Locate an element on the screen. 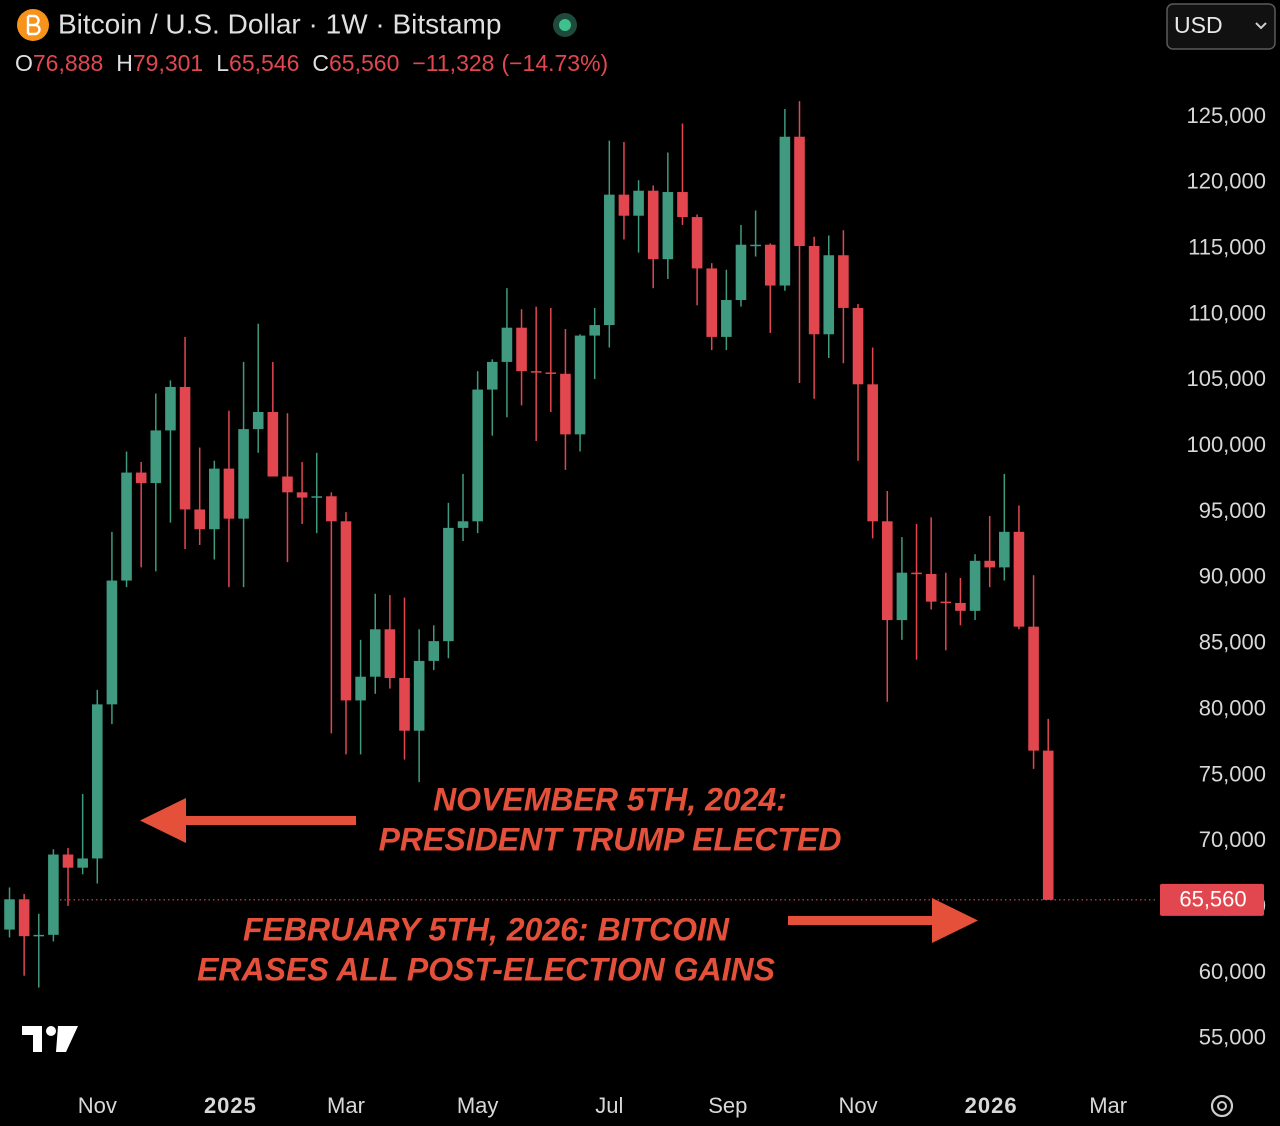  coin-icon-glyph is located at coordinates (33, 25).